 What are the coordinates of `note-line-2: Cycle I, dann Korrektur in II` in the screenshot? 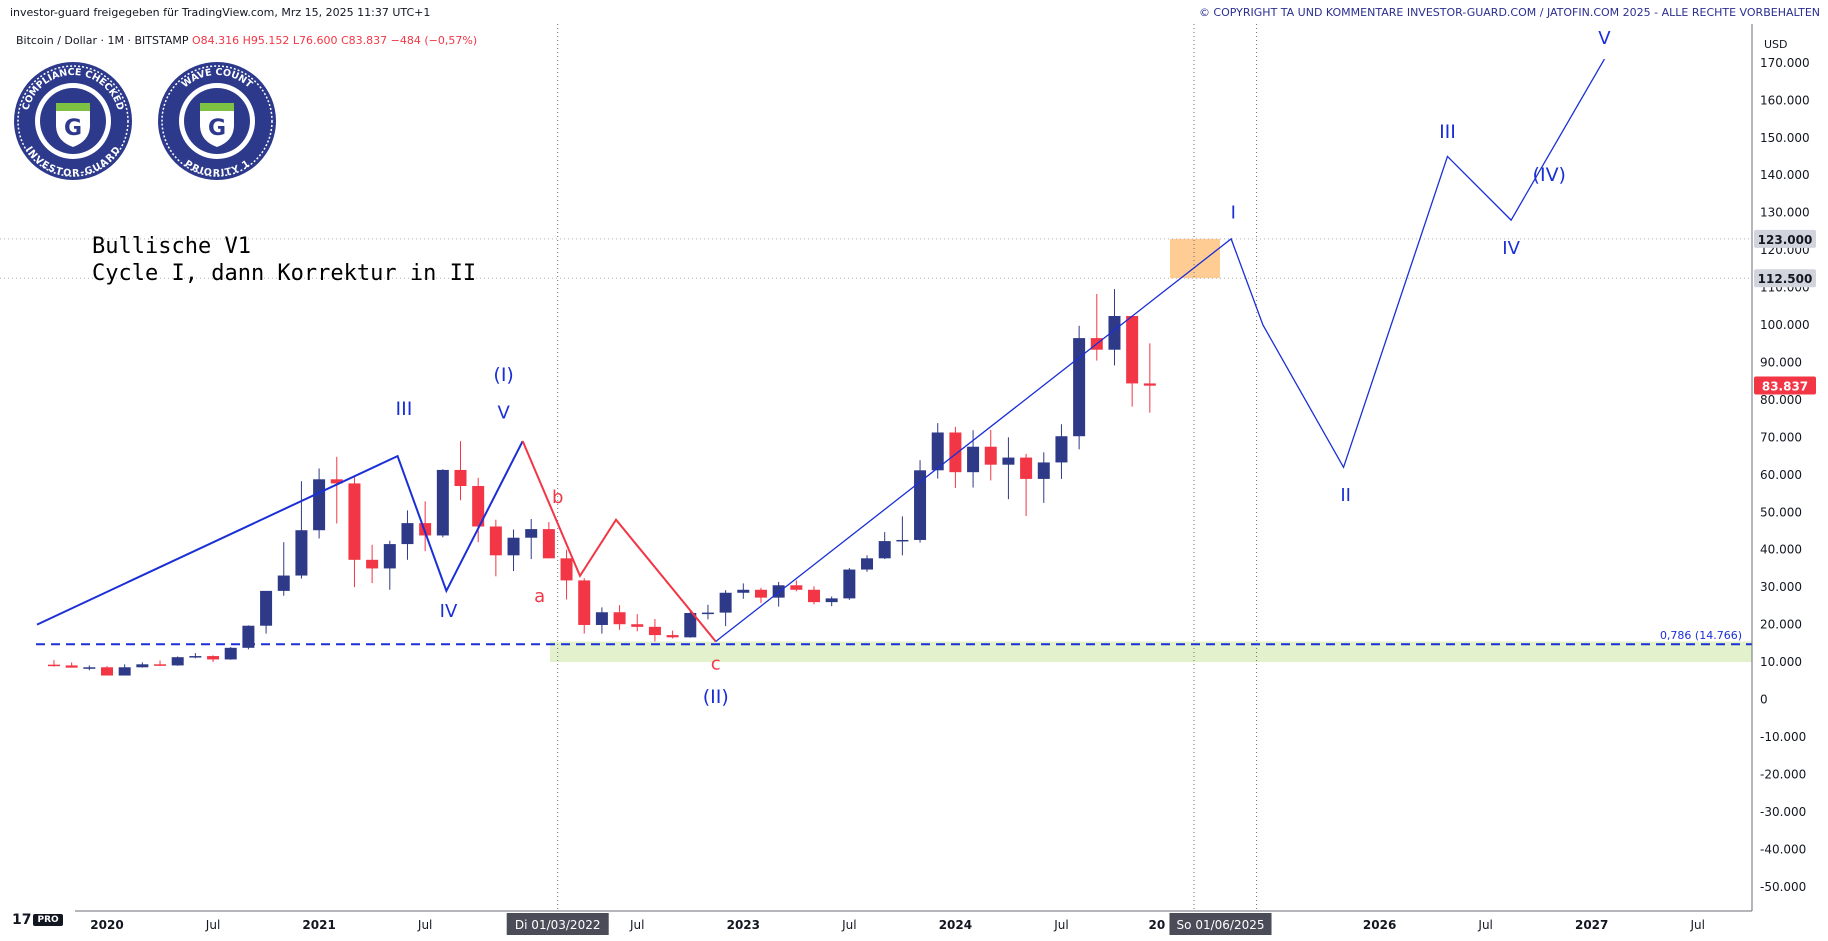 It's located at (284, 273).